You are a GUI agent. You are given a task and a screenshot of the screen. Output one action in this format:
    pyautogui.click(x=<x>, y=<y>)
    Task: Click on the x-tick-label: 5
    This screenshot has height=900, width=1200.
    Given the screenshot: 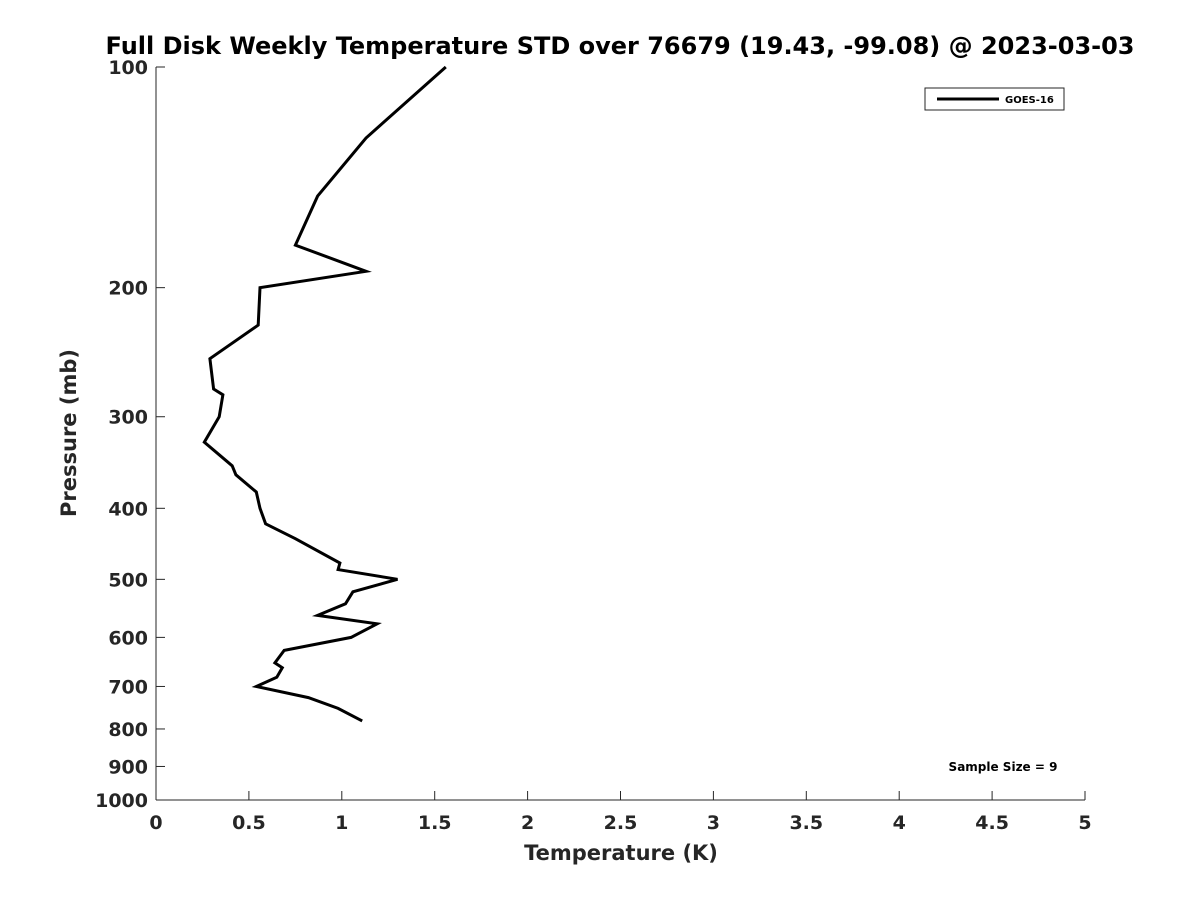 What is the action you would take?
    pyautogui.click(x=1084, y=823)
    